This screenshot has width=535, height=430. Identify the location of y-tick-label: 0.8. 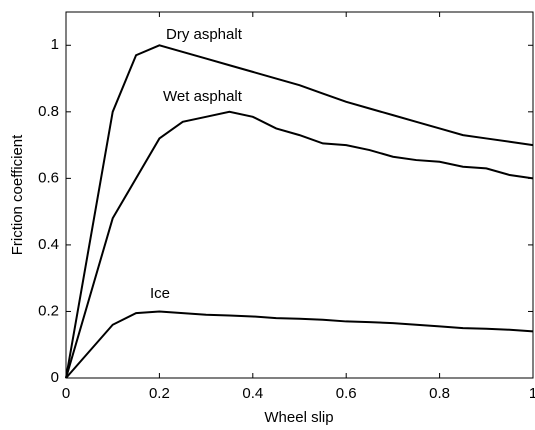
(48, 111).